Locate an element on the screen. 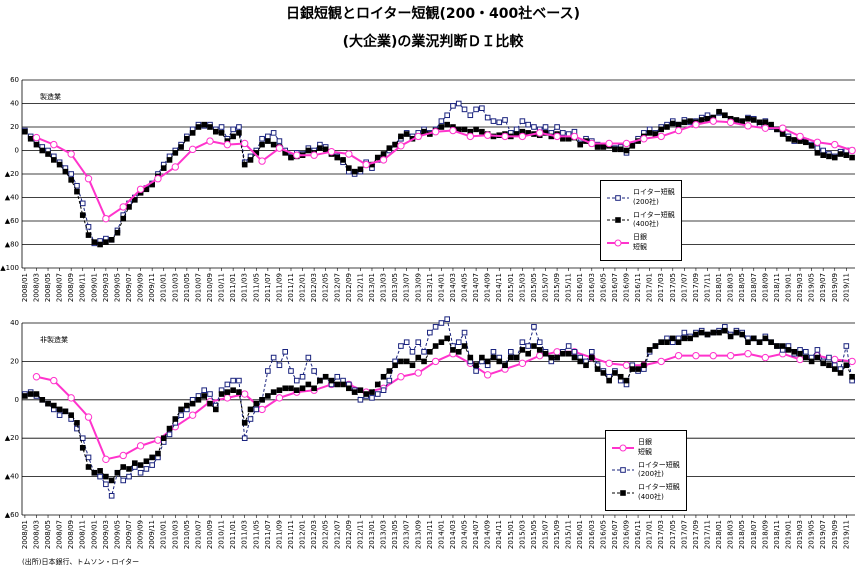 This screenshot has height=569, width=867. x-tick-label: 2008/07 is located at coordinates (60, 287).